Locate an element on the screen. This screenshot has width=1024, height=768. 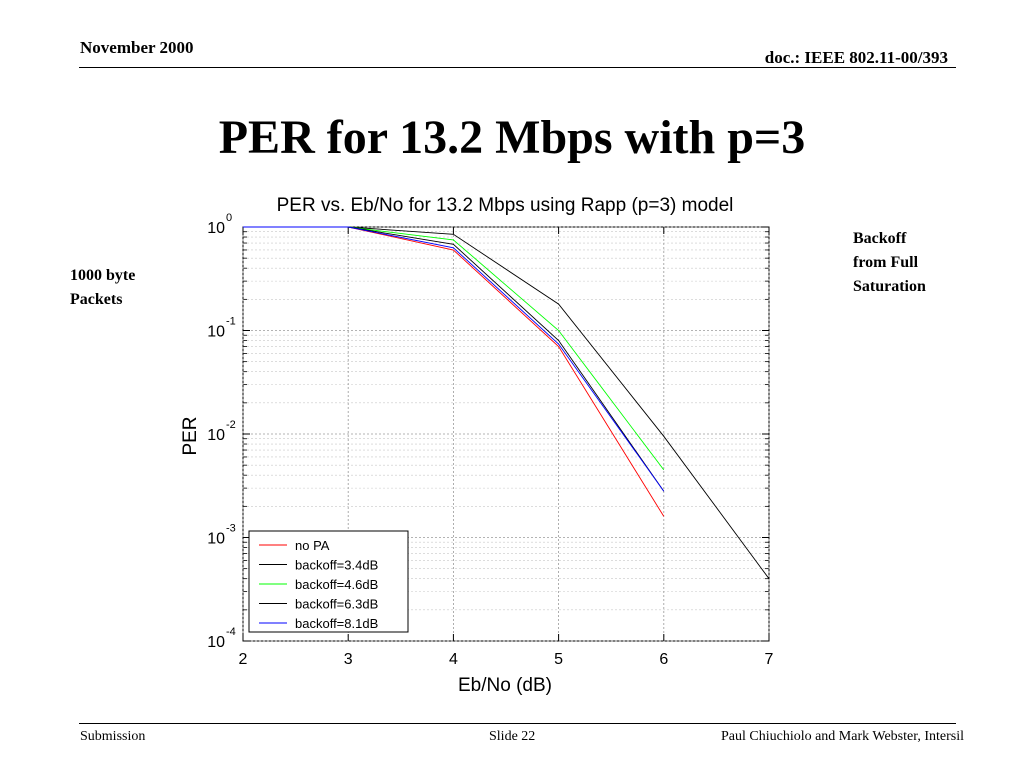
x-tick-label: 6 is located at coordinates (663, 659).